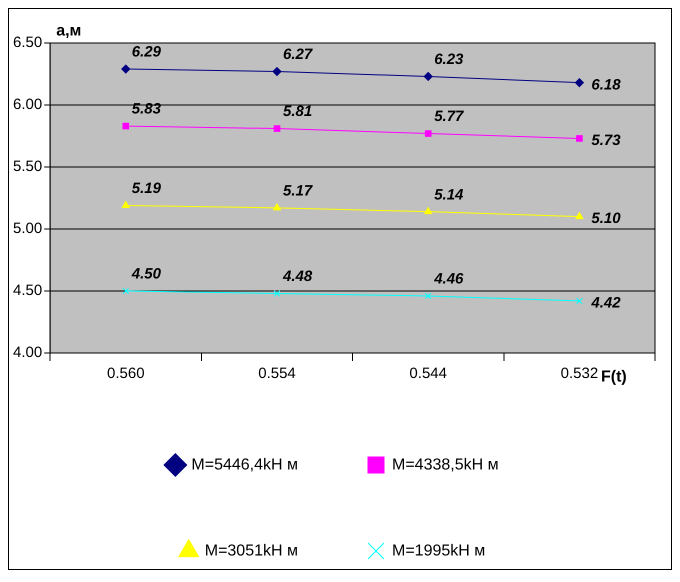 This screenshot has width=680, height=582. What do you see at coordinates (27, 353) in the screenshot?
I see `y-tick-label: 4.00` at bounding box center [27, 353].